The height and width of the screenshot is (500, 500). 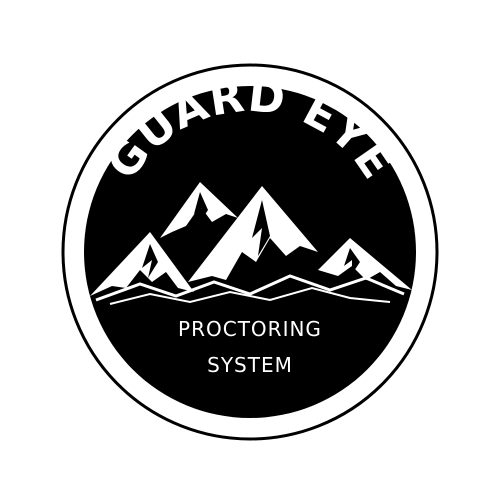 I want to click on tagline-line1: PROCTORING, so click(x=250, y=329).